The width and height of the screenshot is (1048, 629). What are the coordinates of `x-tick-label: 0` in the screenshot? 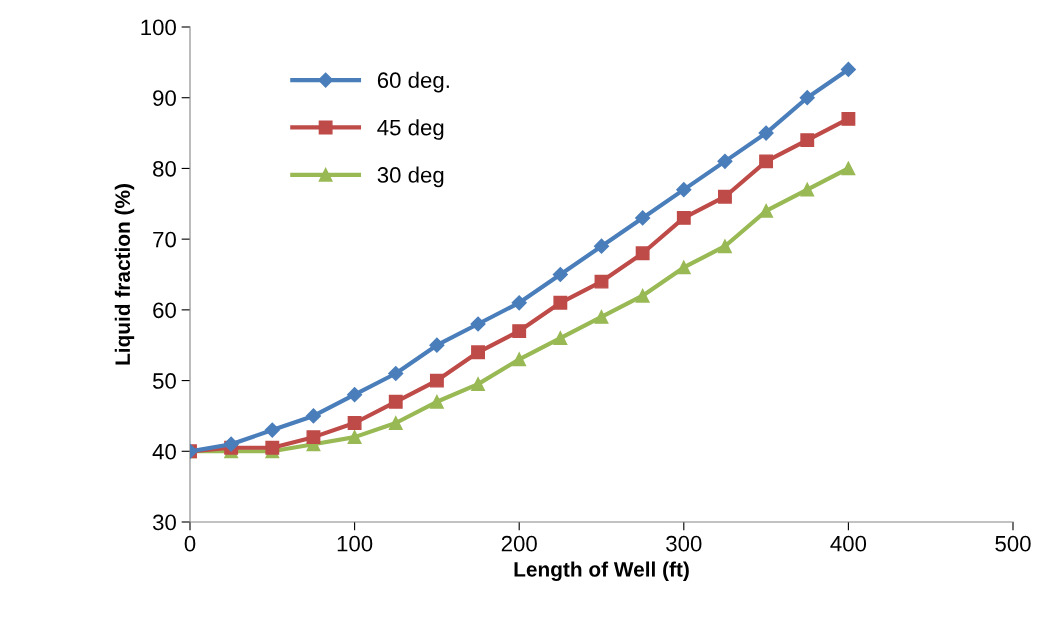 It's located at (190, 543).